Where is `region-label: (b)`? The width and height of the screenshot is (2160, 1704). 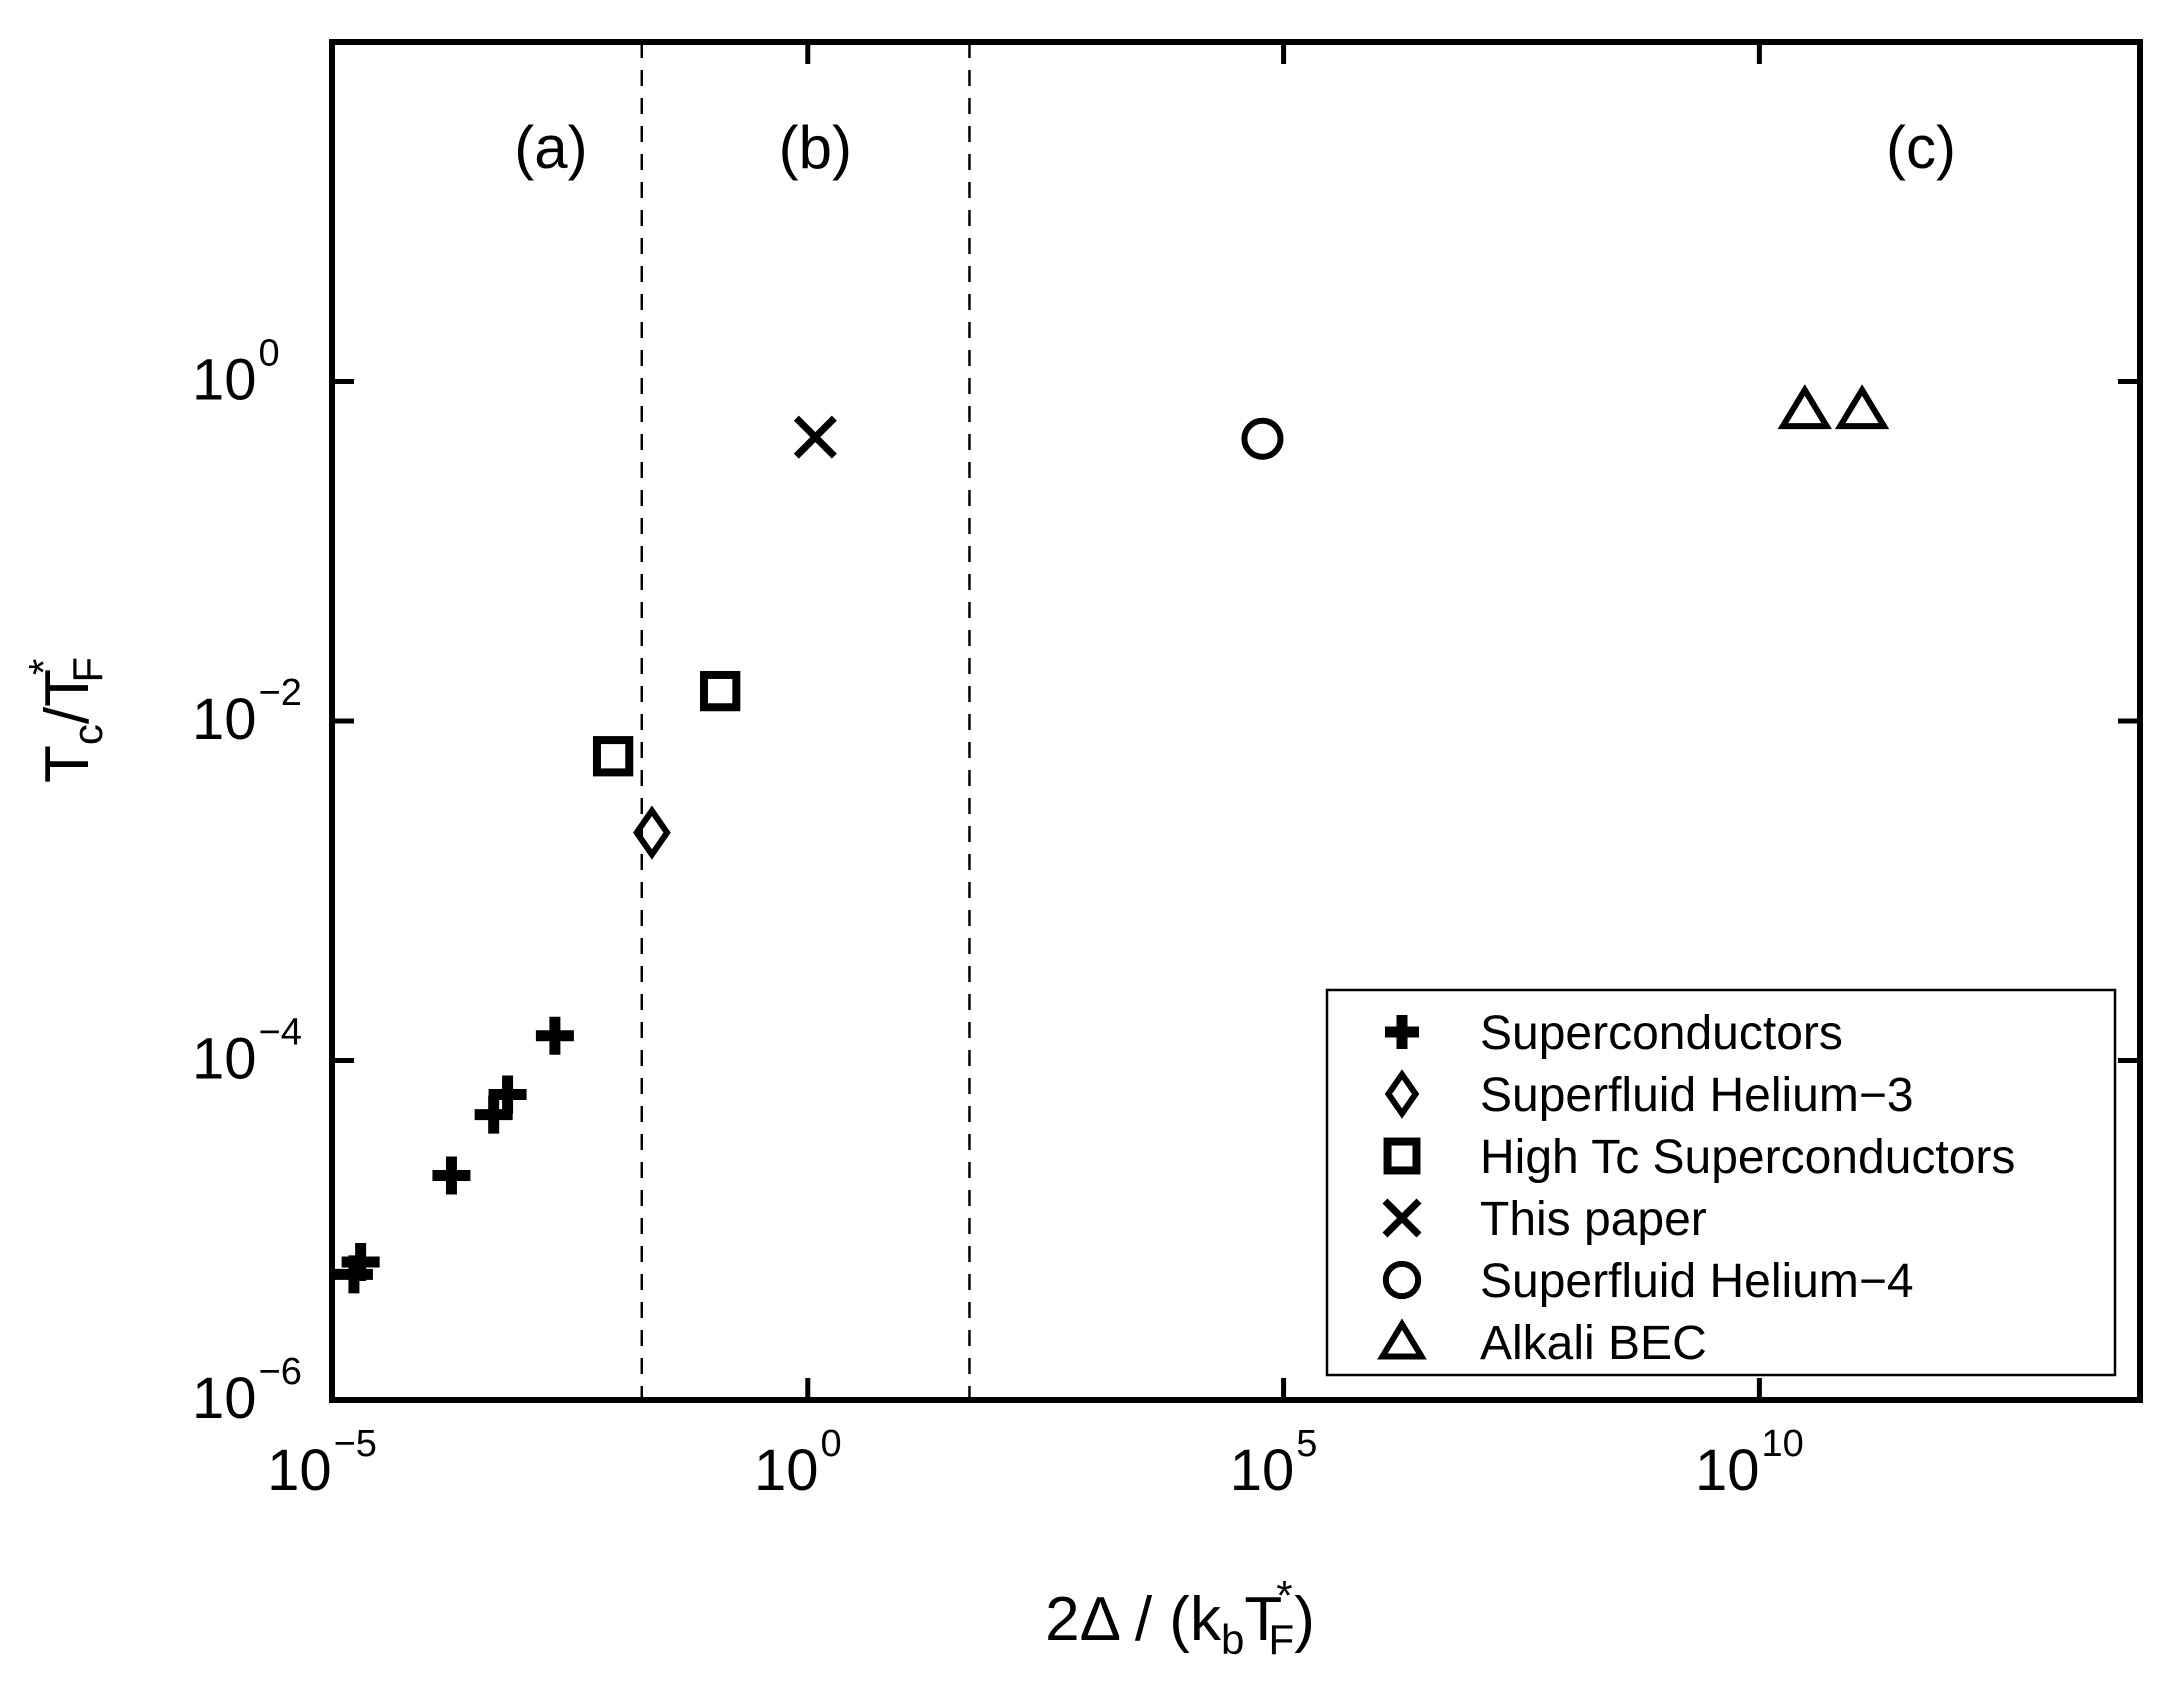
region-label: (b) is located at coordinates (815, 147).